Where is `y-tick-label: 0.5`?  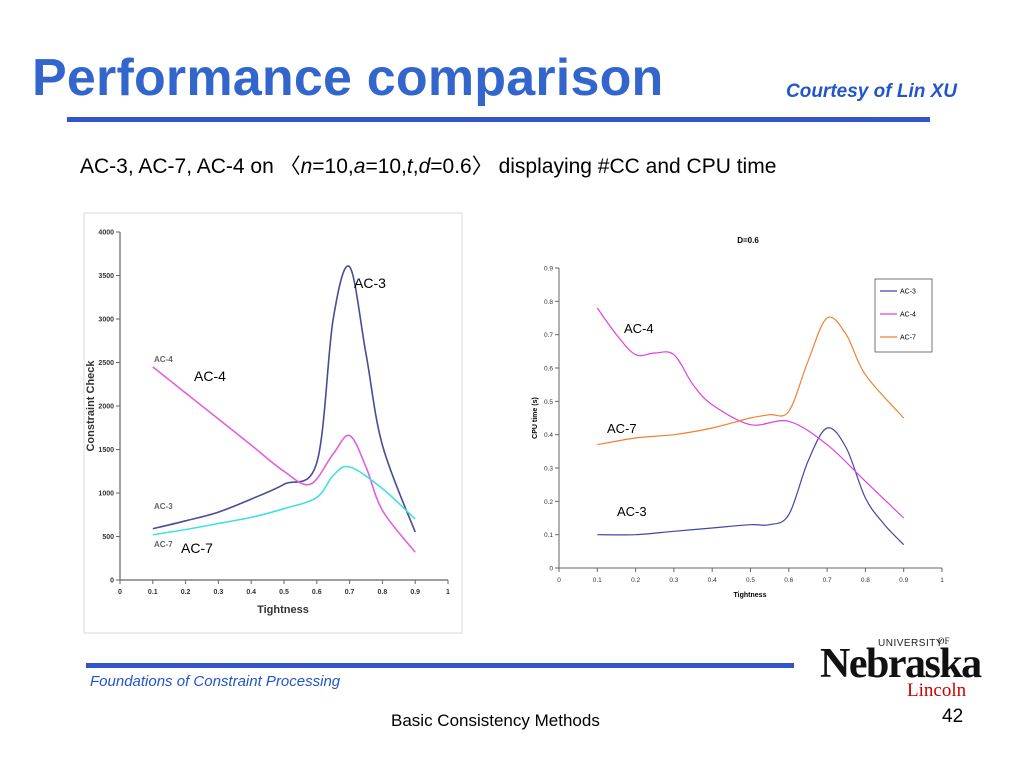 y-tick-label: 0.5 is located at coordinates (548, 402).